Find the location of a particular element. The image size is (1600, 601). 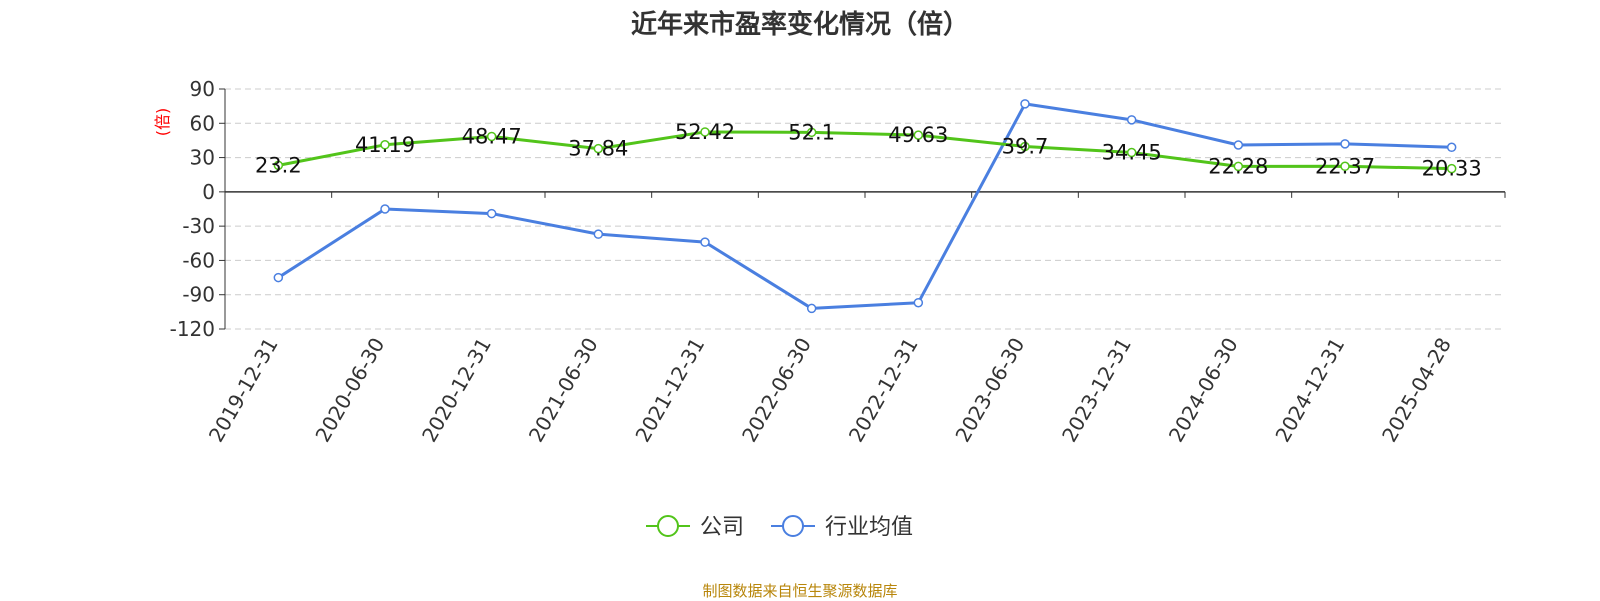

data-label: 52.1 is located at coordinates (811, 132).